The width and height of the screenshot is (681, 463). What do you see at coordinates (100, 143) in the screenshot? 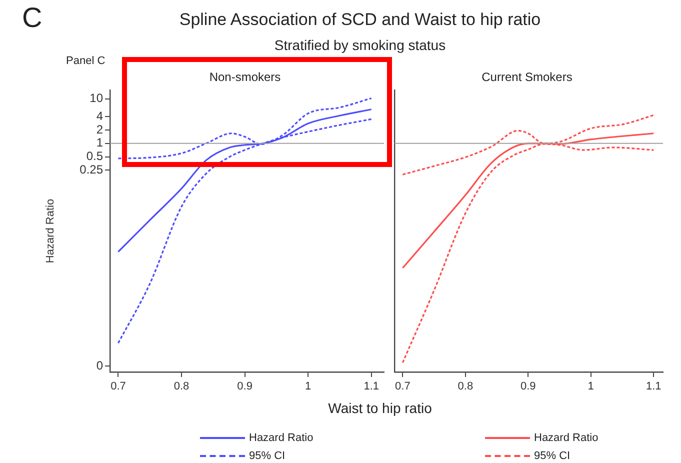
I see `y-tick-label: 1` at bounding box center [100, 143].